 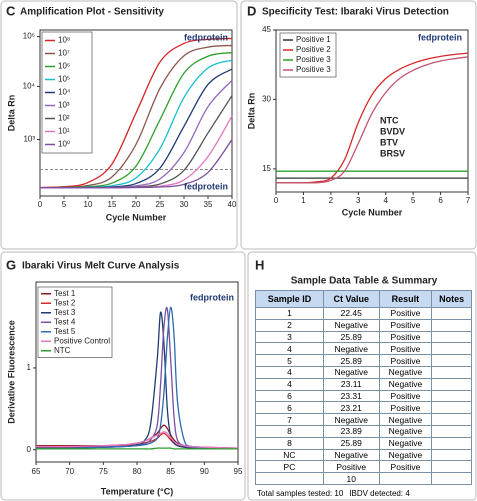 I want to click on legend-label: 10⁵, so click(x=64, y=79).